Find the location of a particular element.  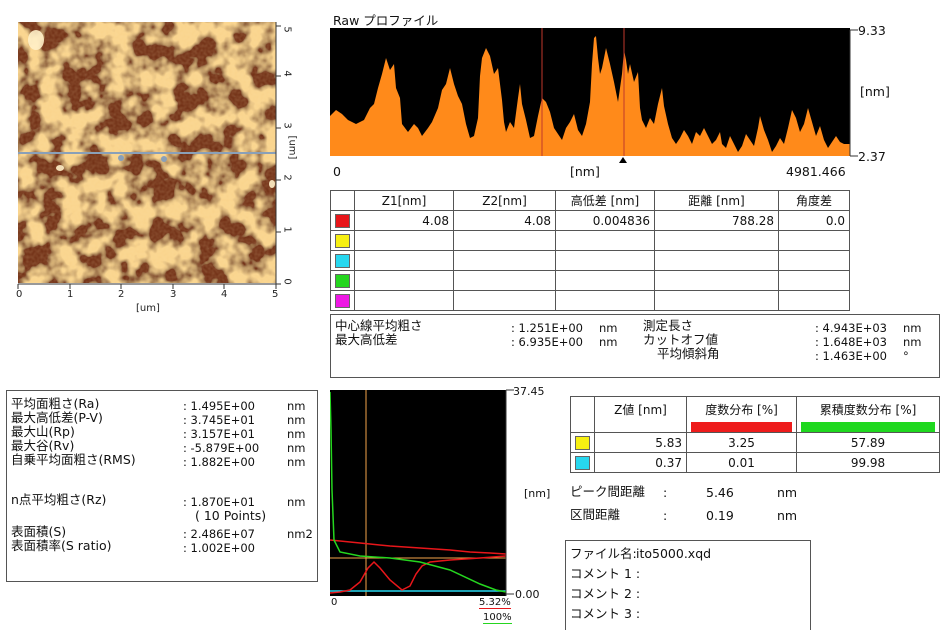

surface-value: : 1.002E+00 is located at coordinates (219, 548).